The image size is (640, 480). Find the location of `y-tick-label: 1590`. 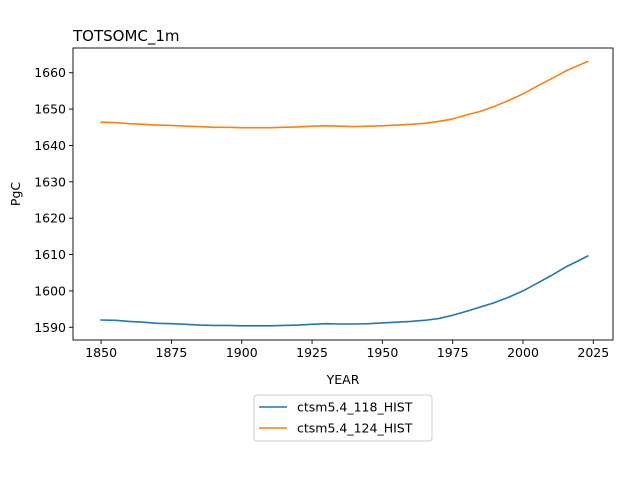

y-tick-label: 1590 is located at coordinates (50, 327).